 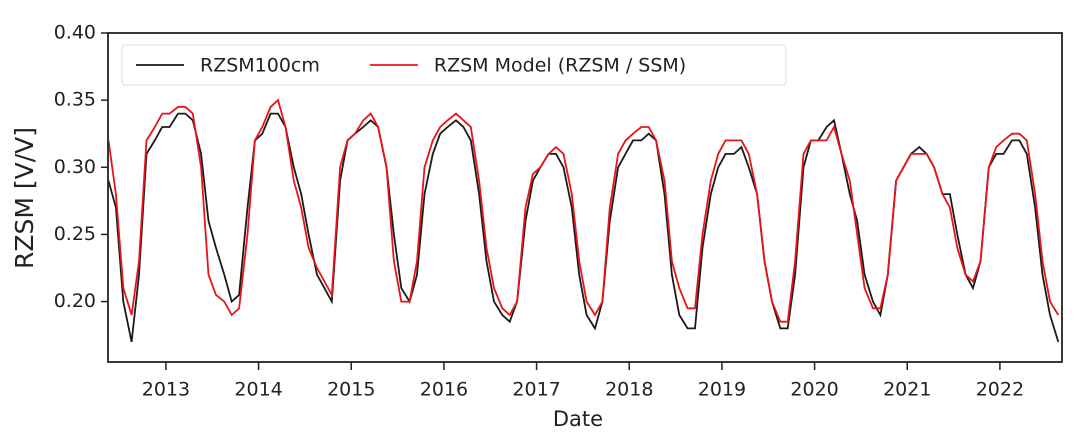 What do you see at coordinates (24, 198) in the screenshot?
I see `y-axis-label: RZSM [V/V]` at bounding box center [24, 198].